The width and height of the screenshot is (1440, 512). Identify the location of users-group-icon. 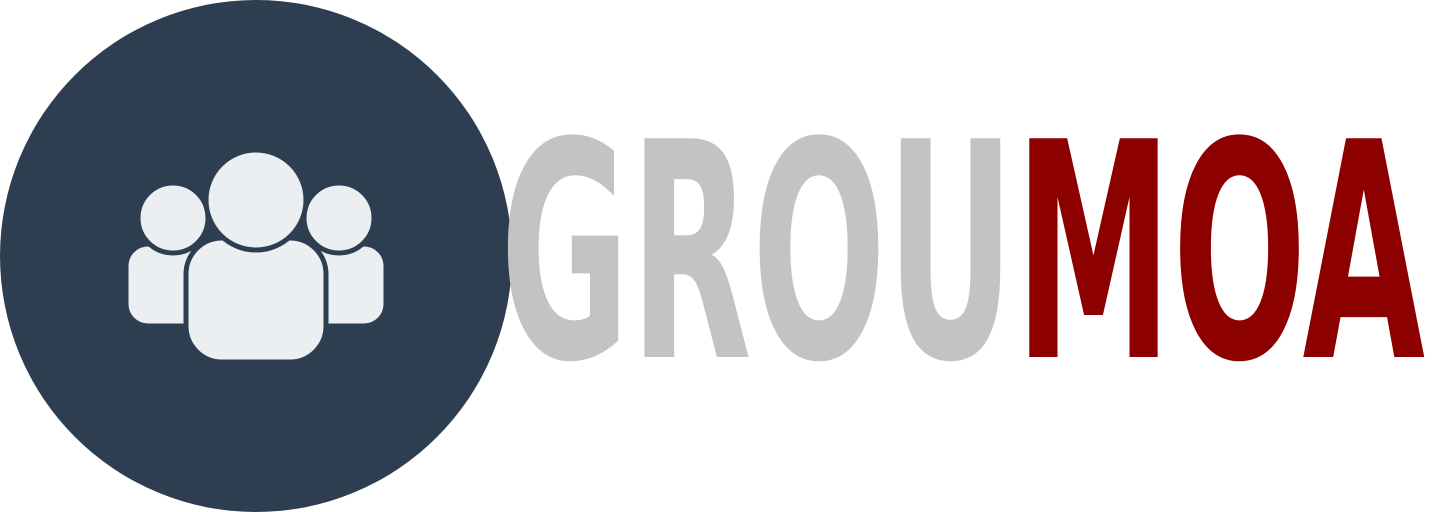
(256, 256).